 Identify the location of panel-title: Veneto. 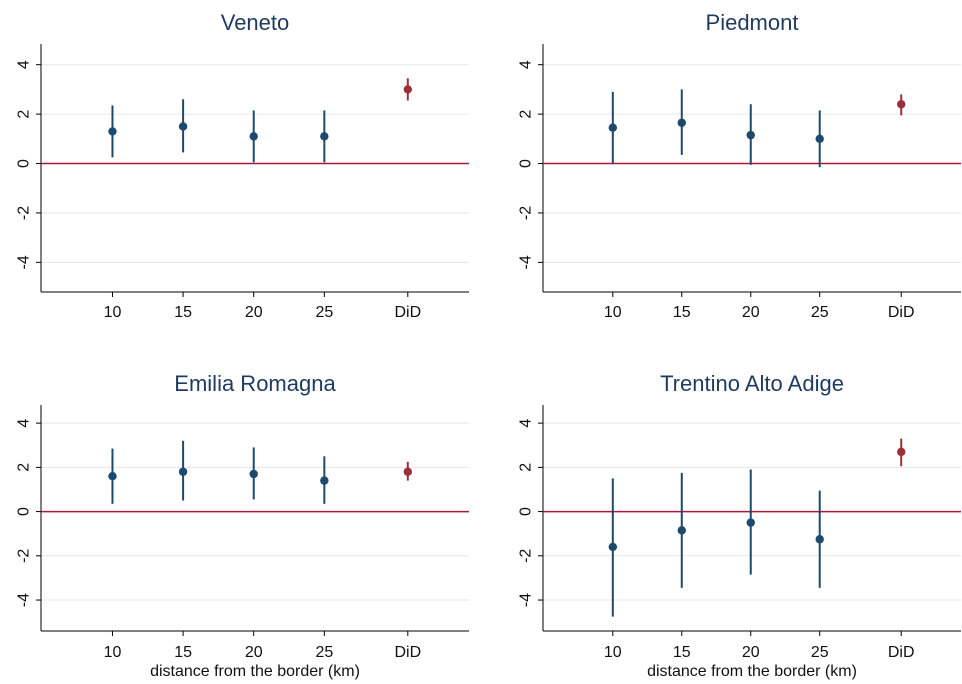
(255, 22).